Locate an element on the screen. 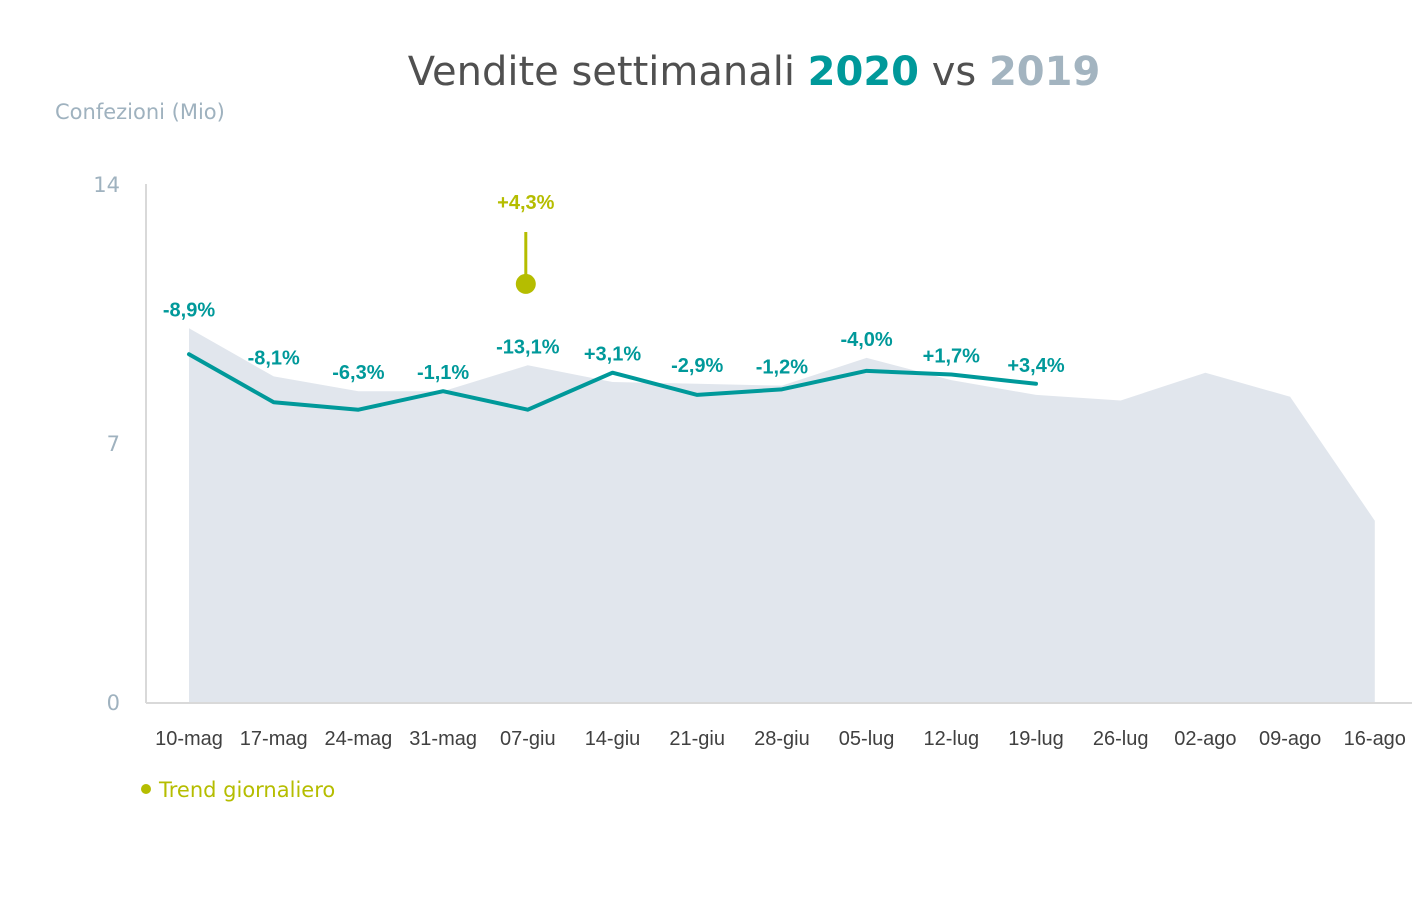  x-tick-label: 31-mag is located at coordinates (443, 739).